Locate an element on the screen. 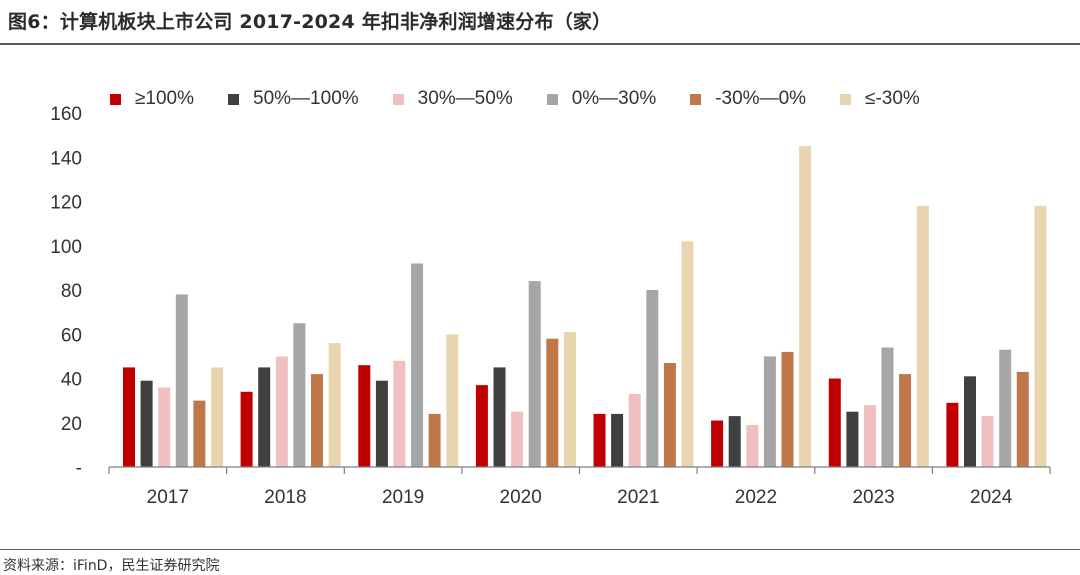  legend-label: 30%—50% is located at coordinates (465, 98).